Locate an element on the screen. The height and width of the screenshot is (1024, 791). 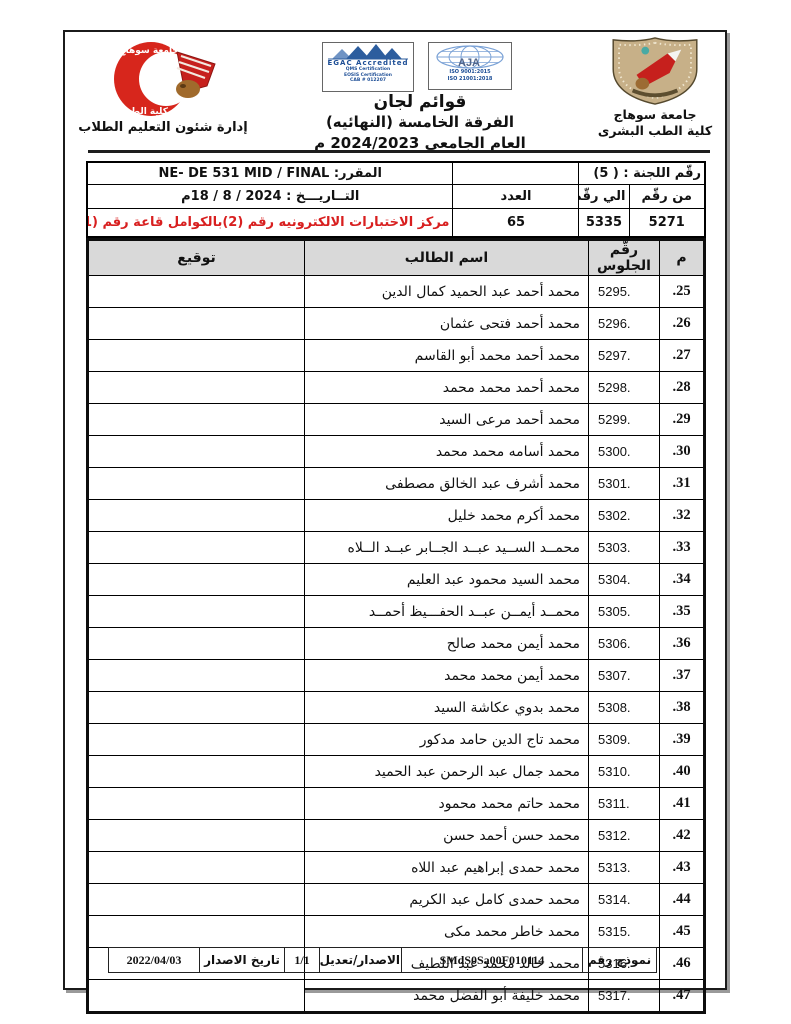
seat-number-cell: 5311. is located at coordinates (624, 803).